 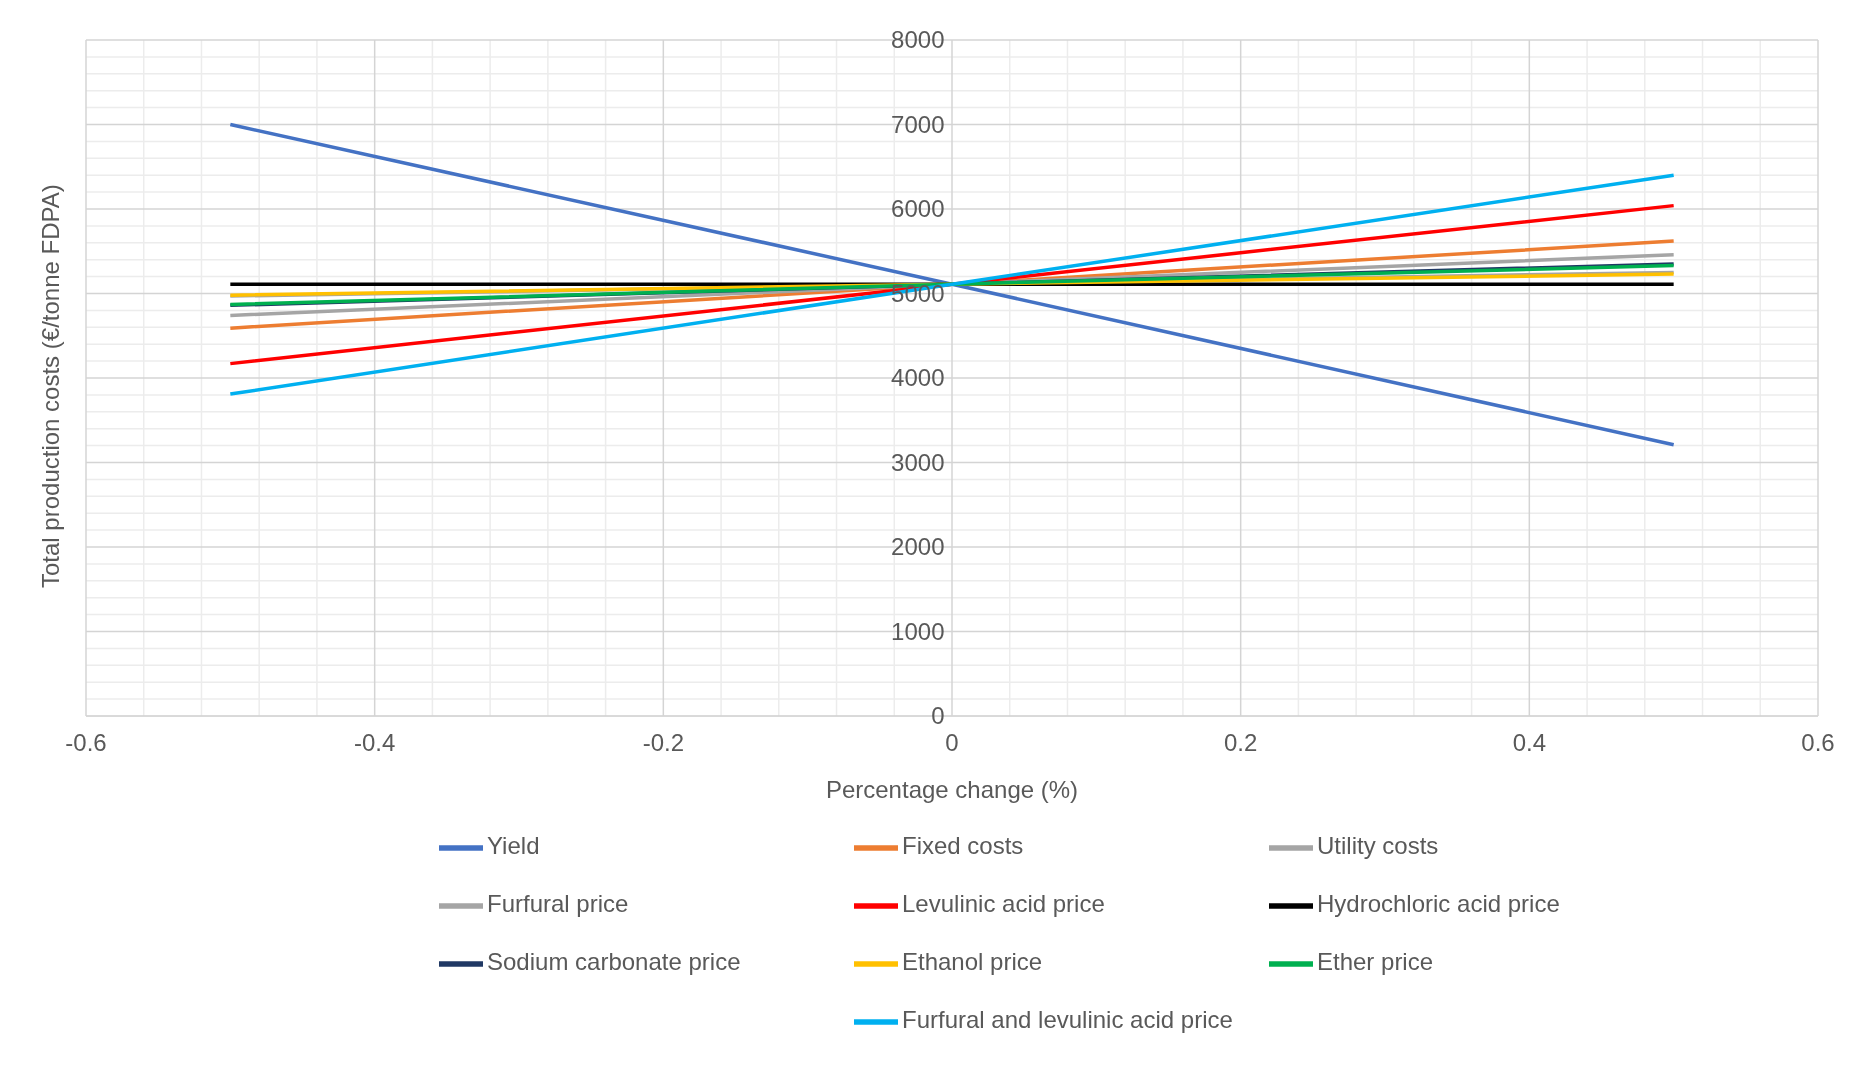 I want to click on x-axis-title: Percentage change (%), so click(x=952, y=789).